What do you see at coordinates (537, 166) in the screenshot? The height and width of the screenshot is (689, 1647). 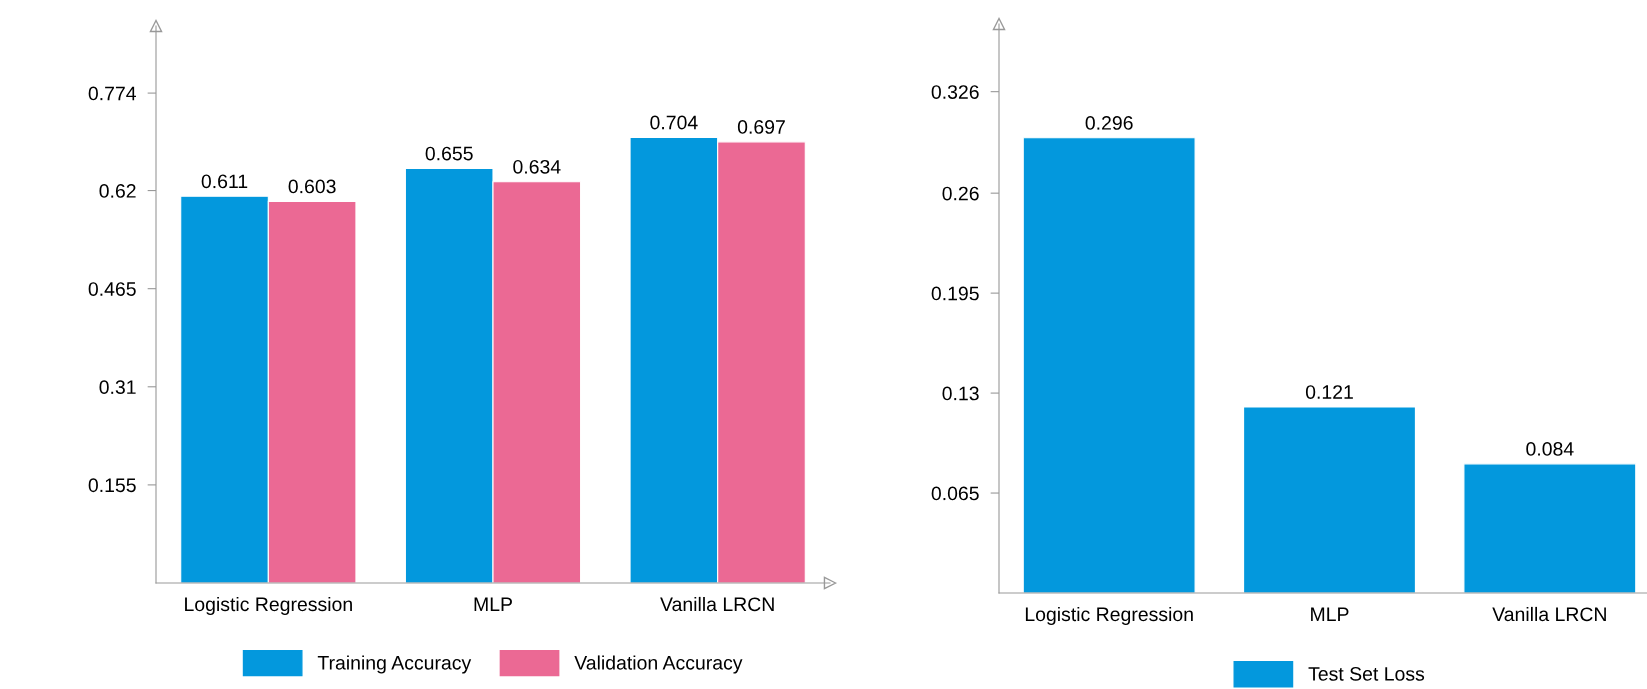 I see `data-label: 0.634` at bounding box center [537, 166].